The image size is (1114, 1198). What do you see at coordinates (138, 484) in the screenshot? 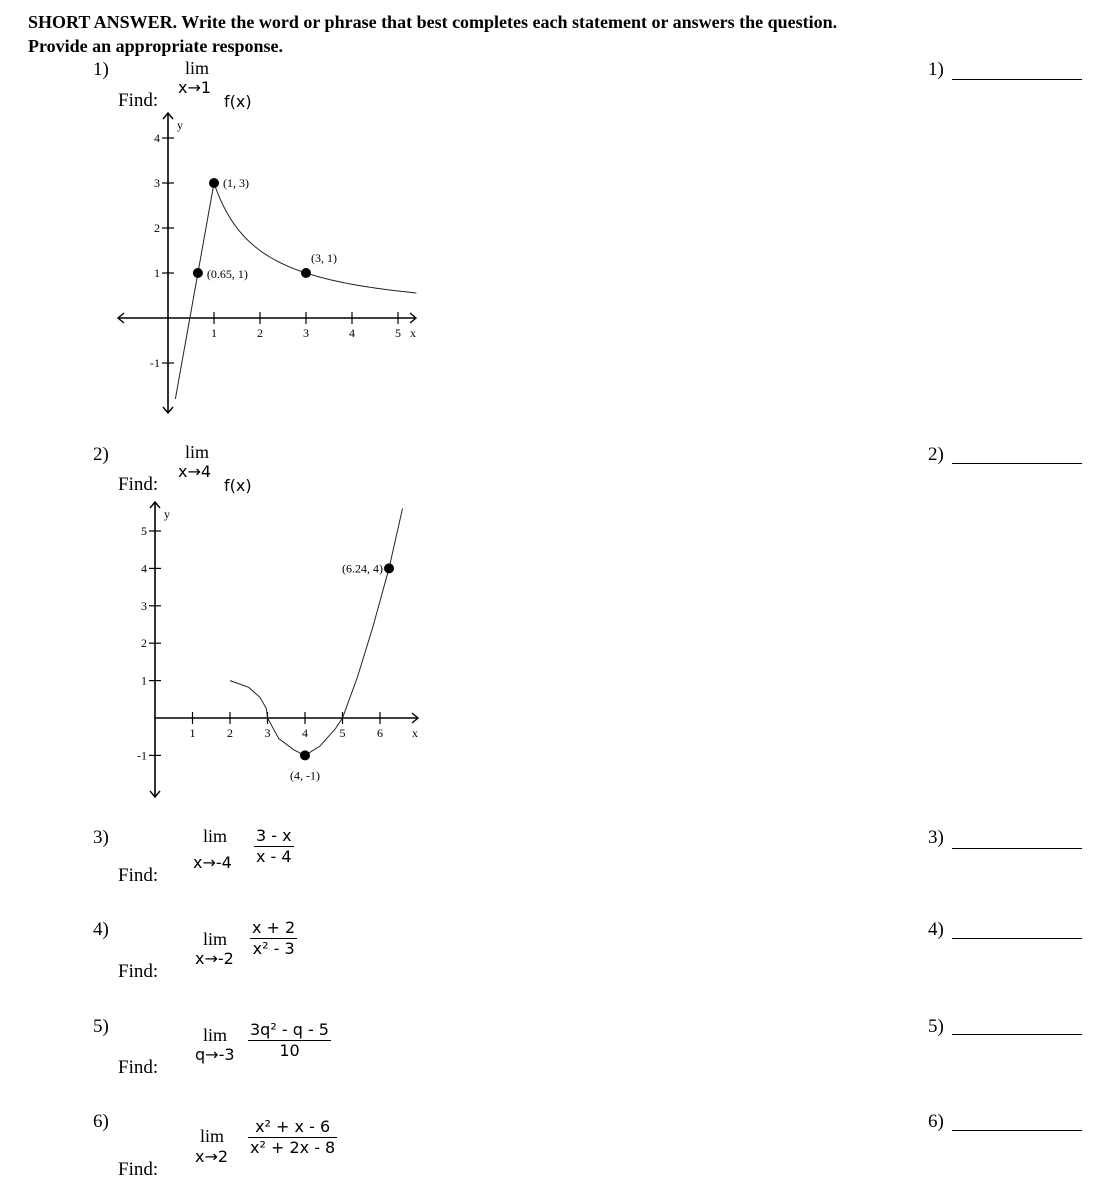
I see `problem-2-find: Find:` at bounding box center [138, 484].